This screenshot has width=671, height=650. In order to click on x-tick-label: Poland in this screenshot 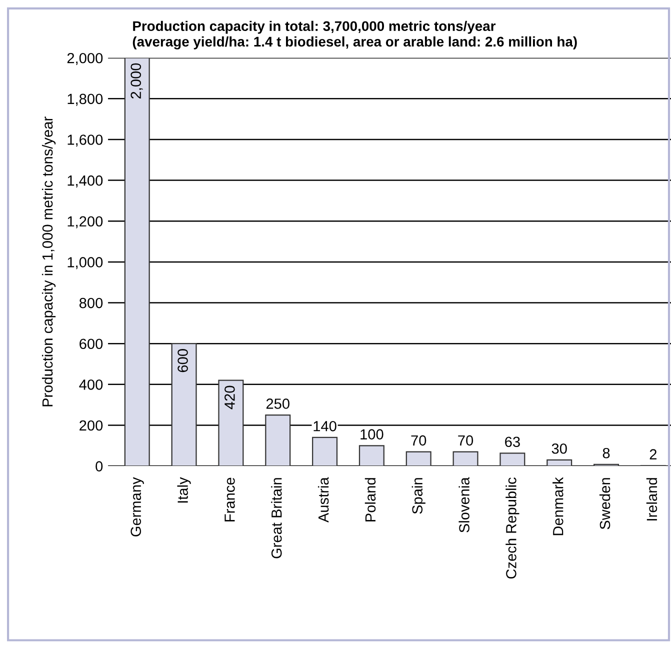, I will do `click(370, 500)`.